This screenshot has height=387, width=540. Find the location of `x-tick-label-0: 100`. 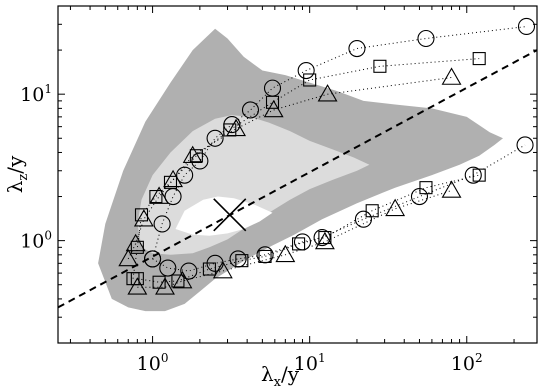

x-tick-label-0: 100 is located at coordinates (153, 363).